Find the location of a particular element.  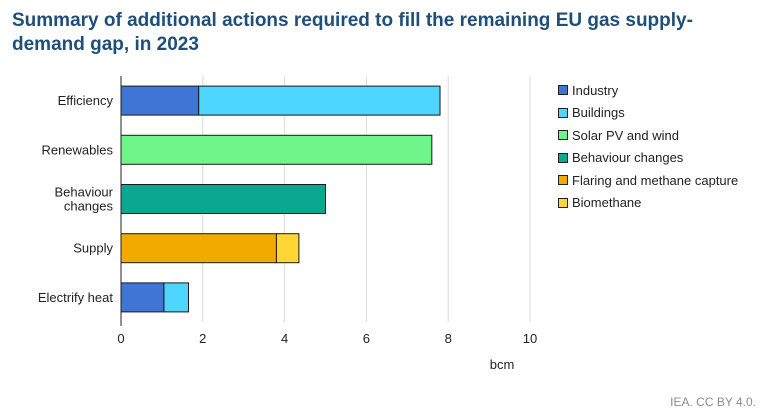

x-tick-label: 2 is located at coordinates (202, 338).